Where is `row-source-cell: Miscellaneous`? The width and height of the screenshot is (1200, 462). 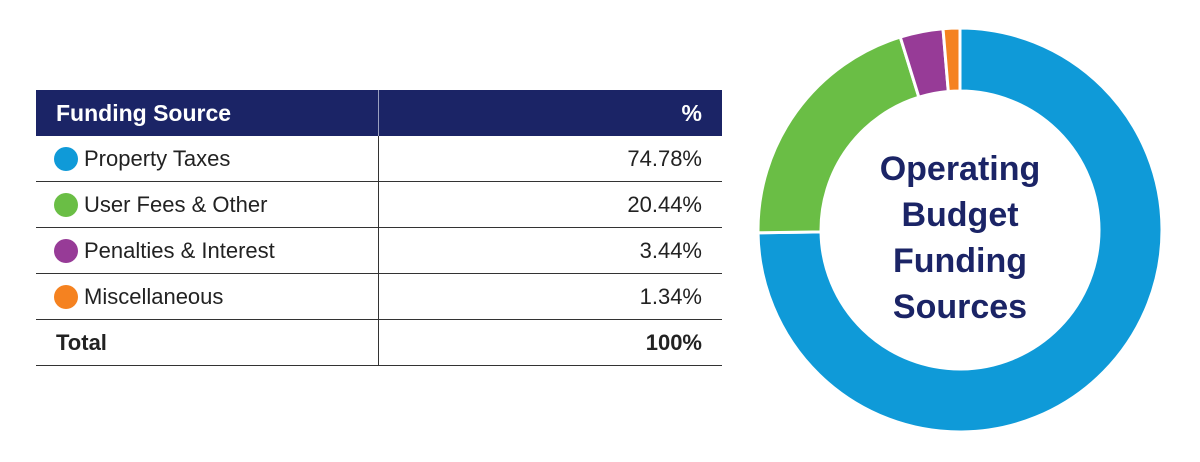
row-source-cell: Miscellaneous is located at coordinates (207, 296).